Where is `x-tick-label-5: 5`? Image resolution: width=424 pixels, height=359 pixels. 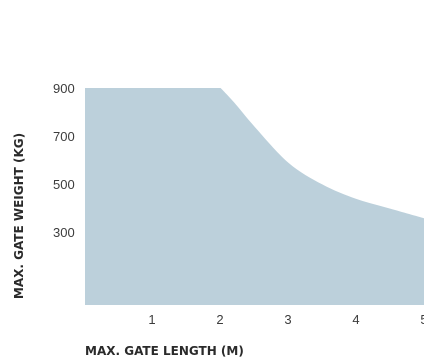 x-tick-label-5: 5 is located at coordinates (422, 319).